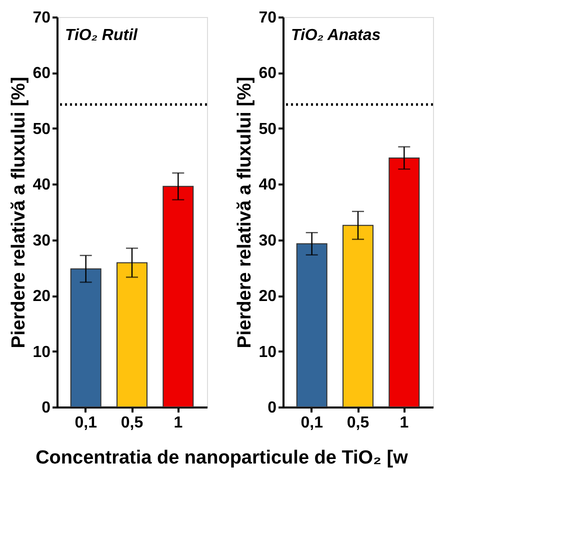  I want to click on x-axis-title: Concentratia de nanoparticule de TiO₂ [w, so click(222, 458).